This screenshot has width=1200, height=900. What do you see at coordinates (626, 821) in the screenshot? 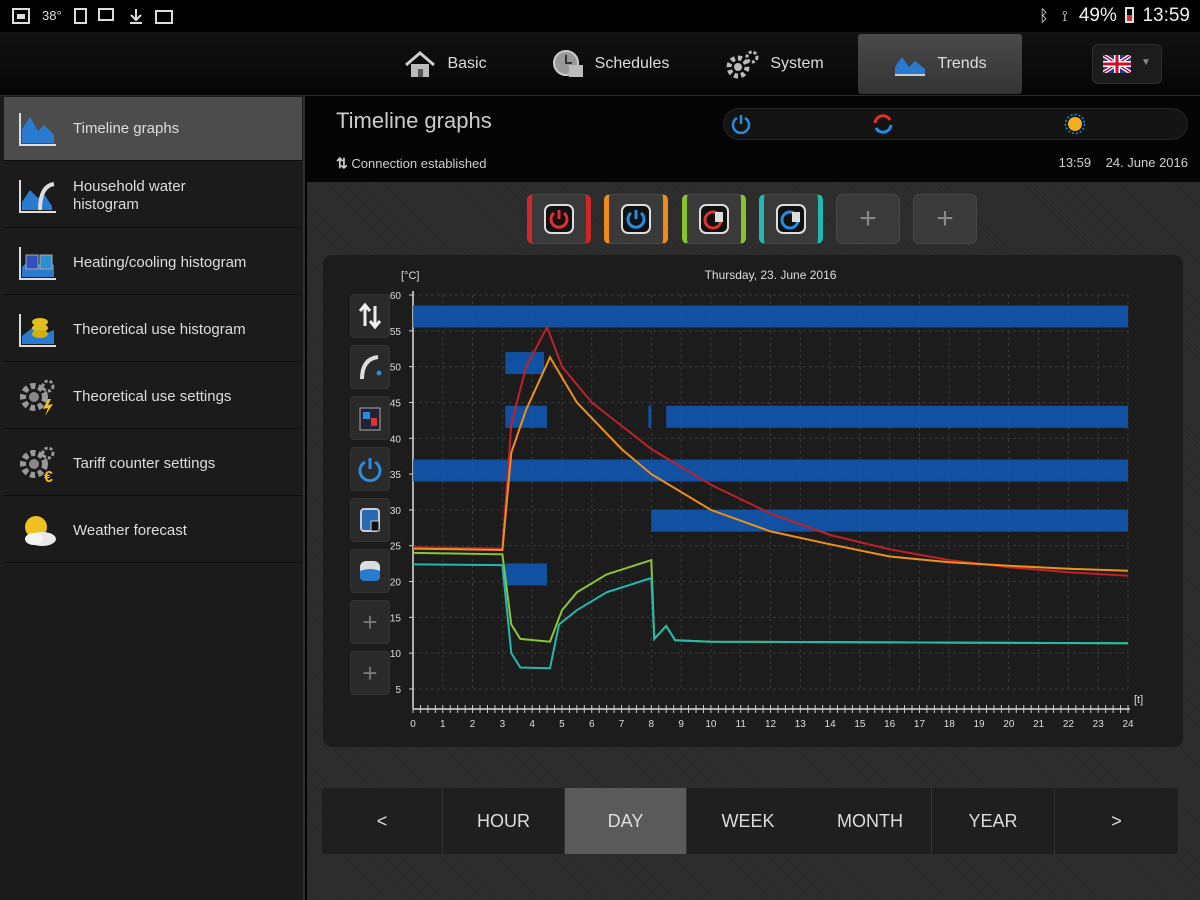
I see `period-day-button: DAY` at bounding box center [626, 821].